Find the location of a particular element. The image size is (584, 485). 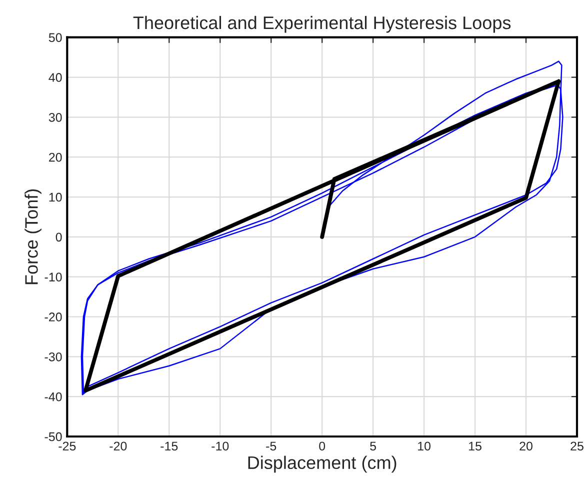

y-tick-label: 10 is located at coordinates (55, 197).